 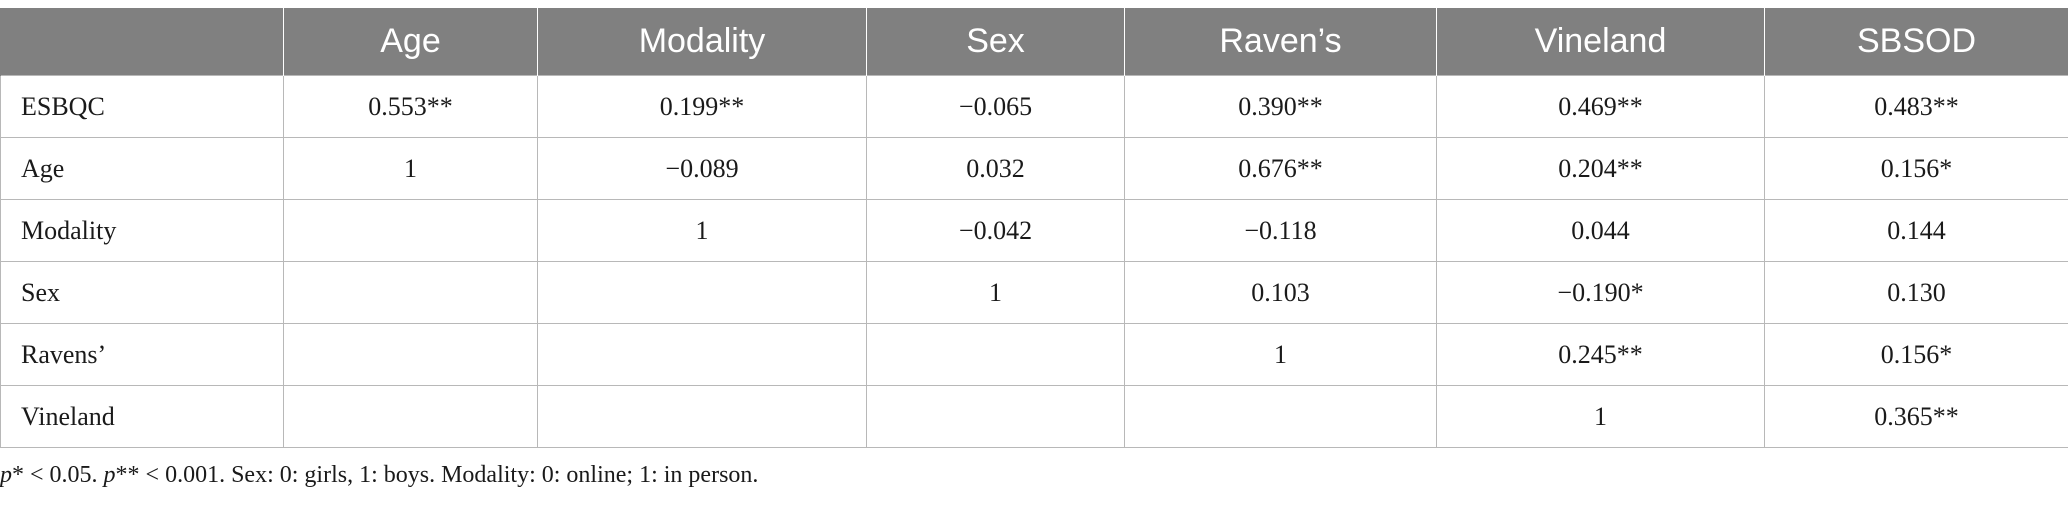 What do you see at coordinates (142, 354) in the screenshot?
I see `row-label: Ravens’` at bounding box center [142, 354].